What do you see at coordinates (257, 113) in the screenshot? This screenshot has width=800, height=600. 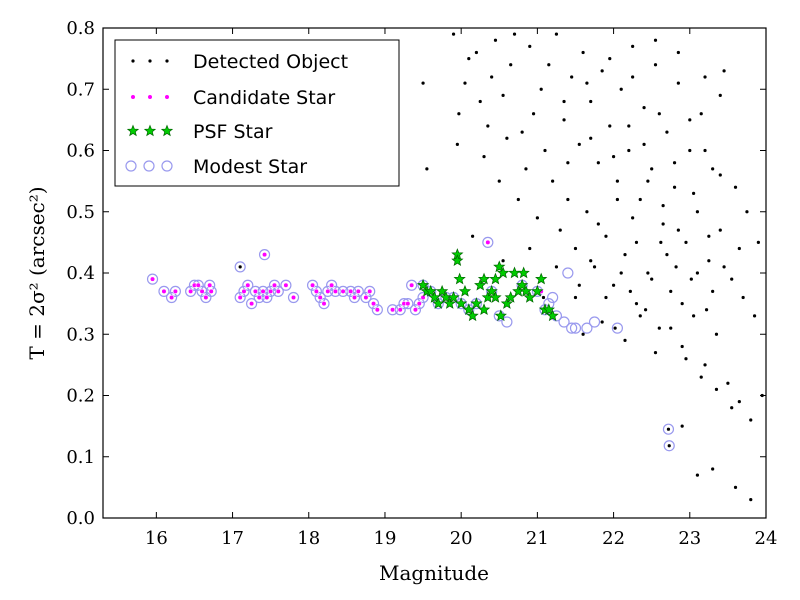 I see `legend-box` at bounding box center [257, 113].